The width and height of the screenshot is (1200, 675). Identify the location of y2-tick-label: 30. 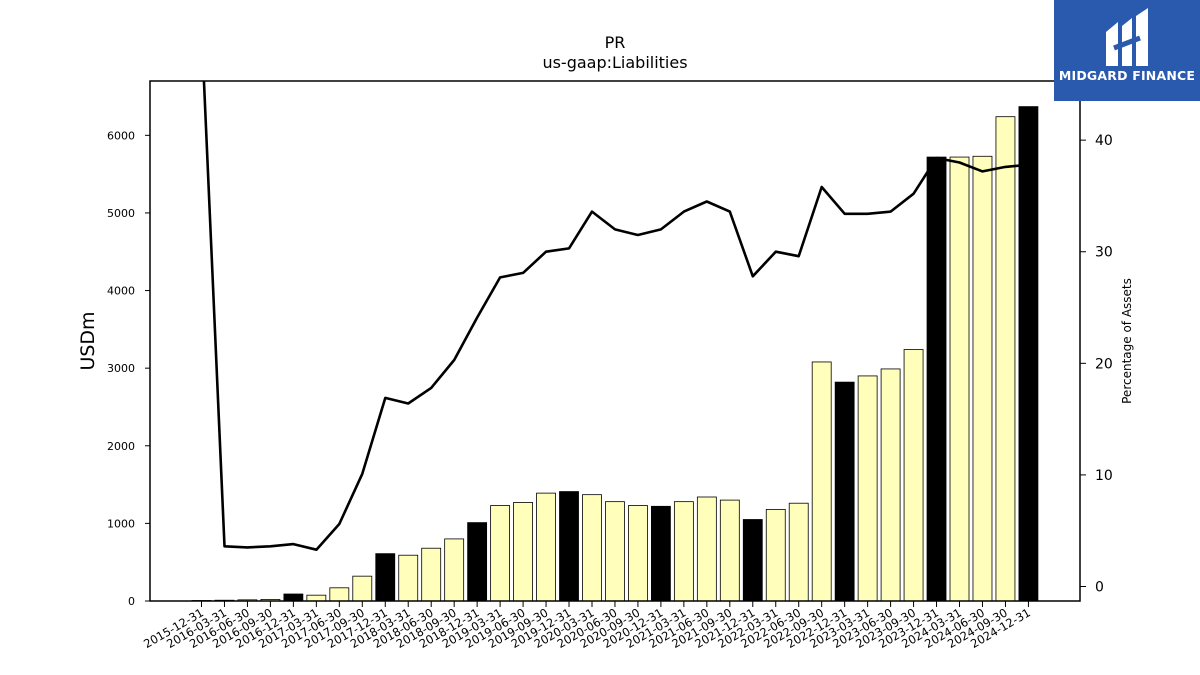
(1104, 253).